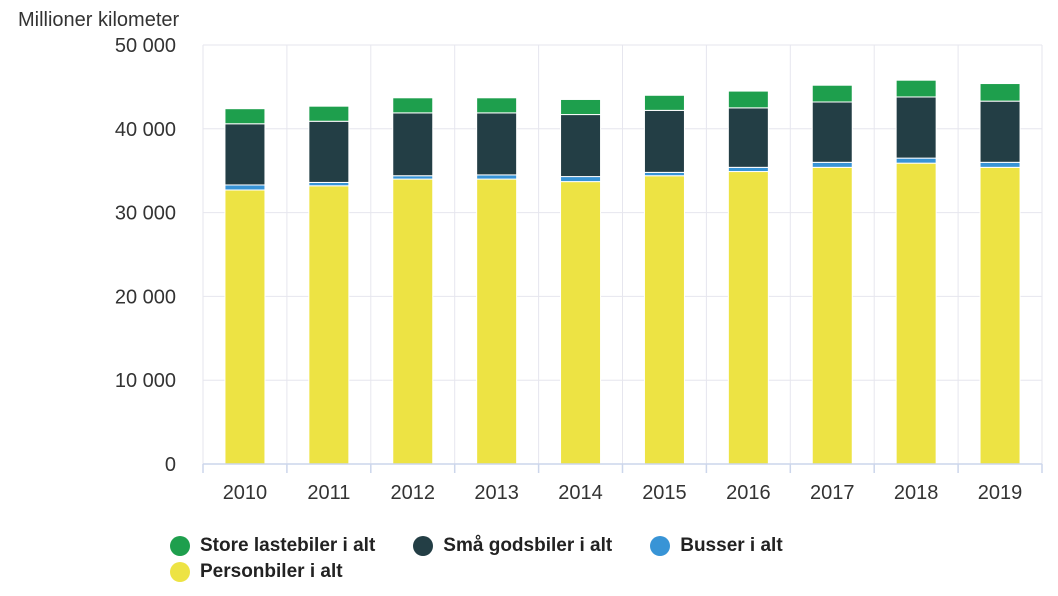 This screenshot has height=596, width=1058. Describe the element at coordinates (413, 493) in the screenshot. I see `x-tick-label: 2012` at that location.